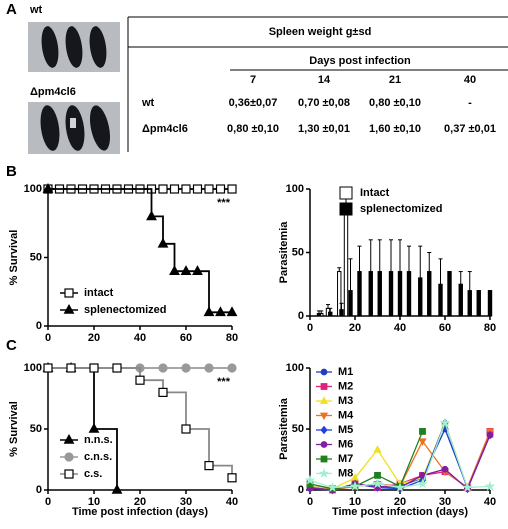 Image resolution: width=508 pixels, height=529 pixels. What do you see at coordinates (253, 80) in the screenshot?
I see `column-header: 7` at bounding box center [253, 80].